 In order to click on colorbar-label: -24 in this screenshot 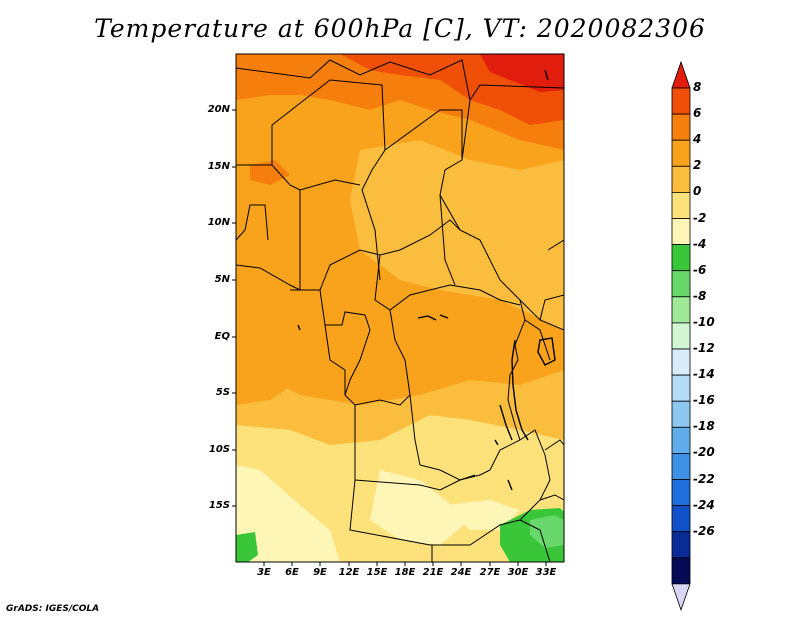, I will do `click(704, 505)`.